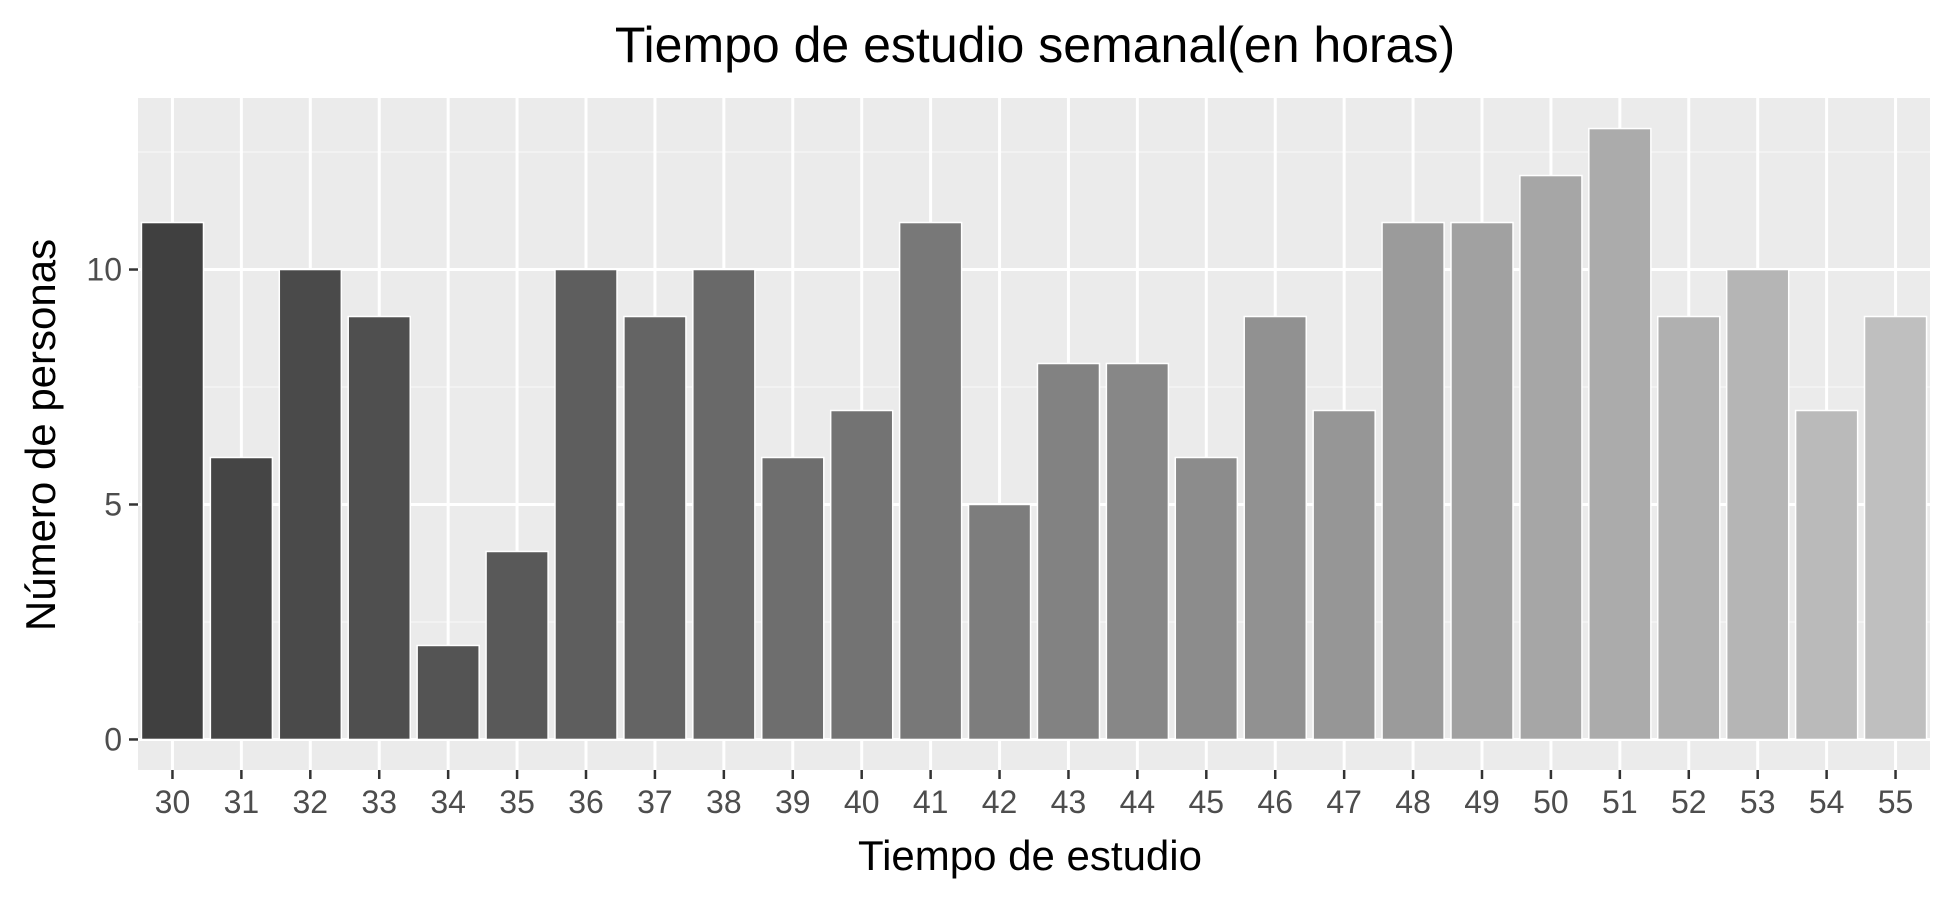  I want to click on chart-title: Tiempo de estudio semanal(en horas), so click(1035, 45).